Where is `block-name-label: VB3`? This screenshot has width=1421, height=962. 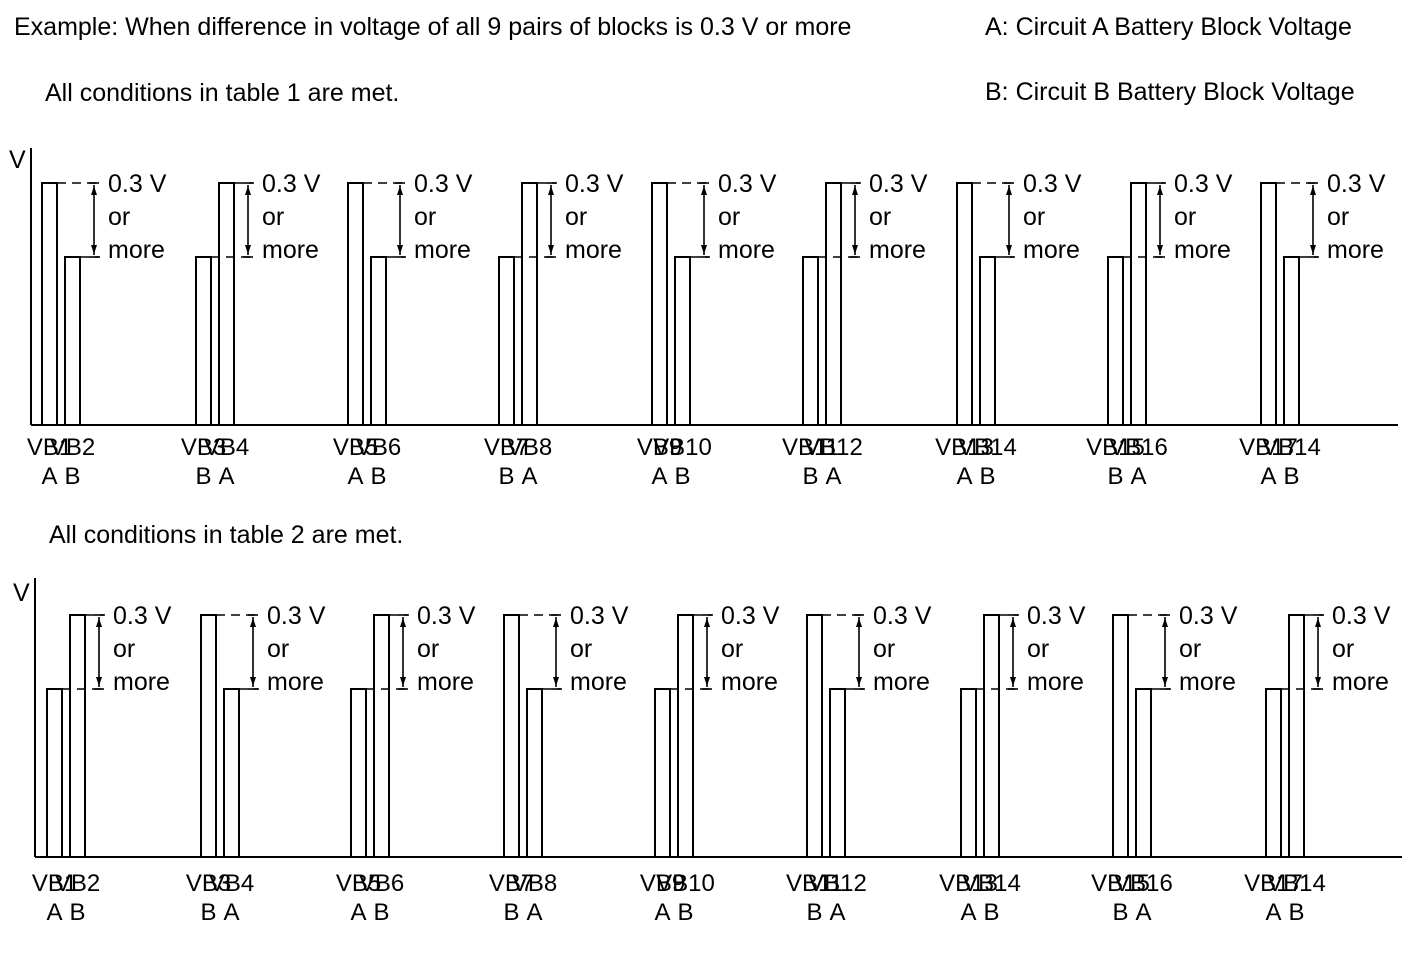 block-name-label: VB3 is located at coordinates (203, 447).